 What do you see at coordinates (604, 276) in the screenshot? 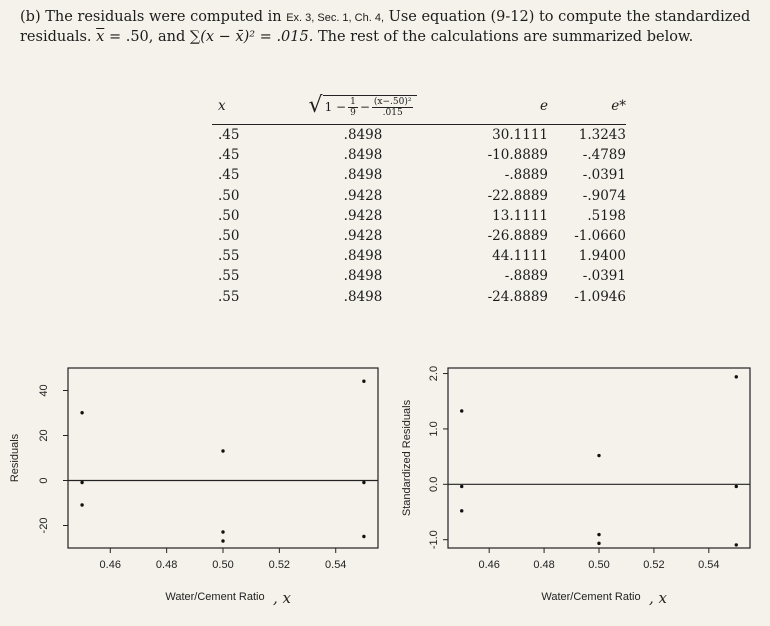
I see `cell-estar: -.0391` at bounding box center [604, 276].